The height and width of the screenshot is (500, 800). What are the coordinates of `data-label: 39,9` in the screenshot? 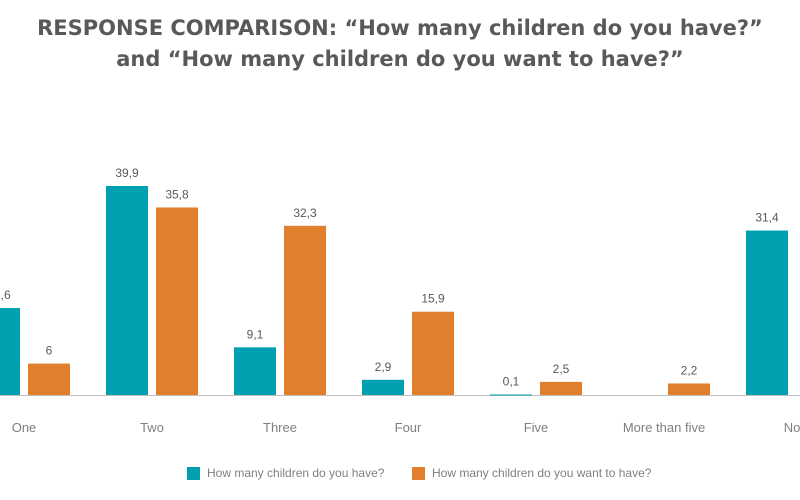 It's located at (127, 173).